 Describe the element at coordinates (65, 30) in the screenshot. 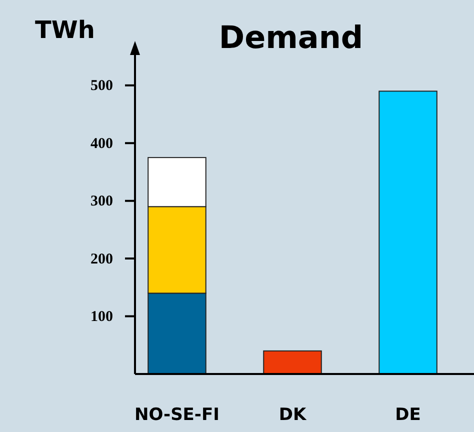

I see `y-axis-title: TWh` at that location.